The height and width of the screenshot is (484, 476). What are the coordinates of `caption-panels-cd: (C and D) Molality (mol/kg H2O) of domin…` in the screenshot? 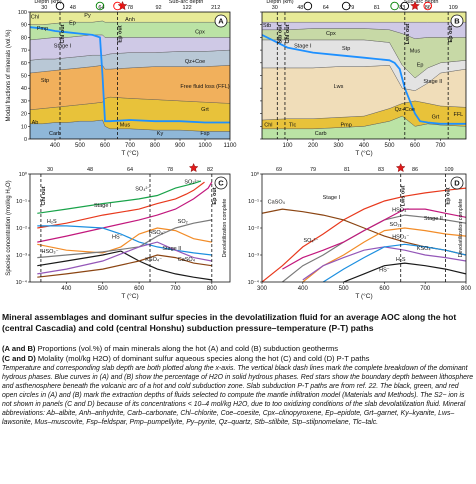 It's located at (238, 359).